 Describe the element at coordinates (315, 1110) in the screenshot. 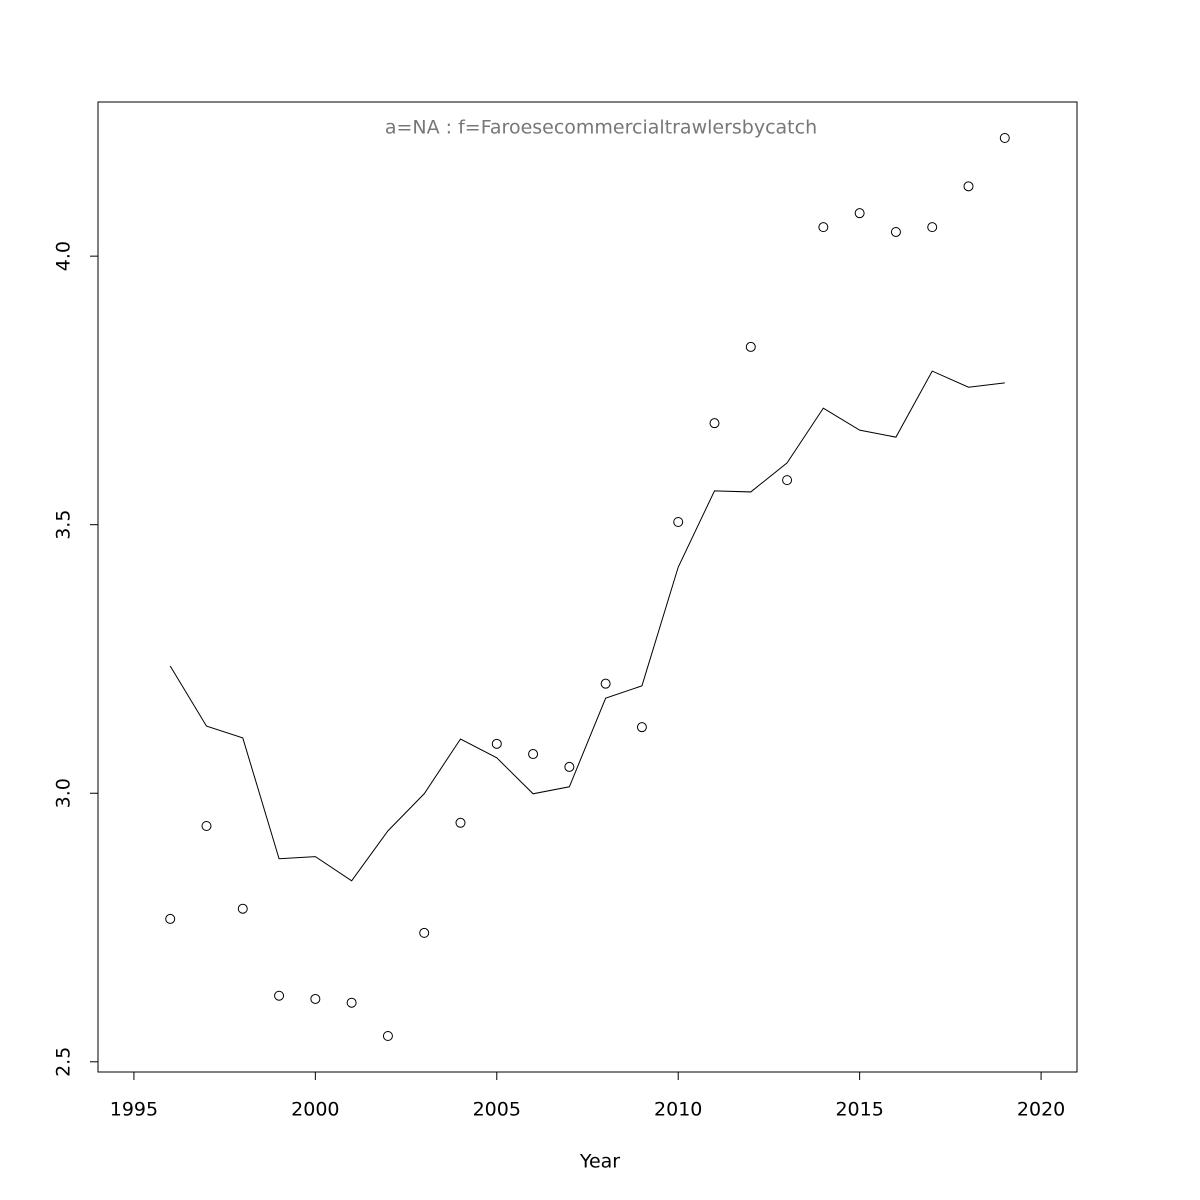

I see `x-tick-label: 2000` at that location.